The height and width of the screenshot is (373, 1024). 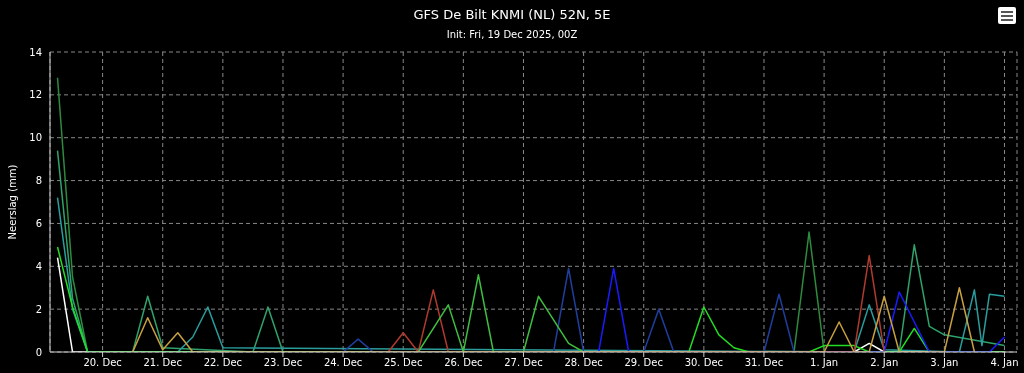 I want to click on y-tick-label: 6, so click(x=38, y=223).